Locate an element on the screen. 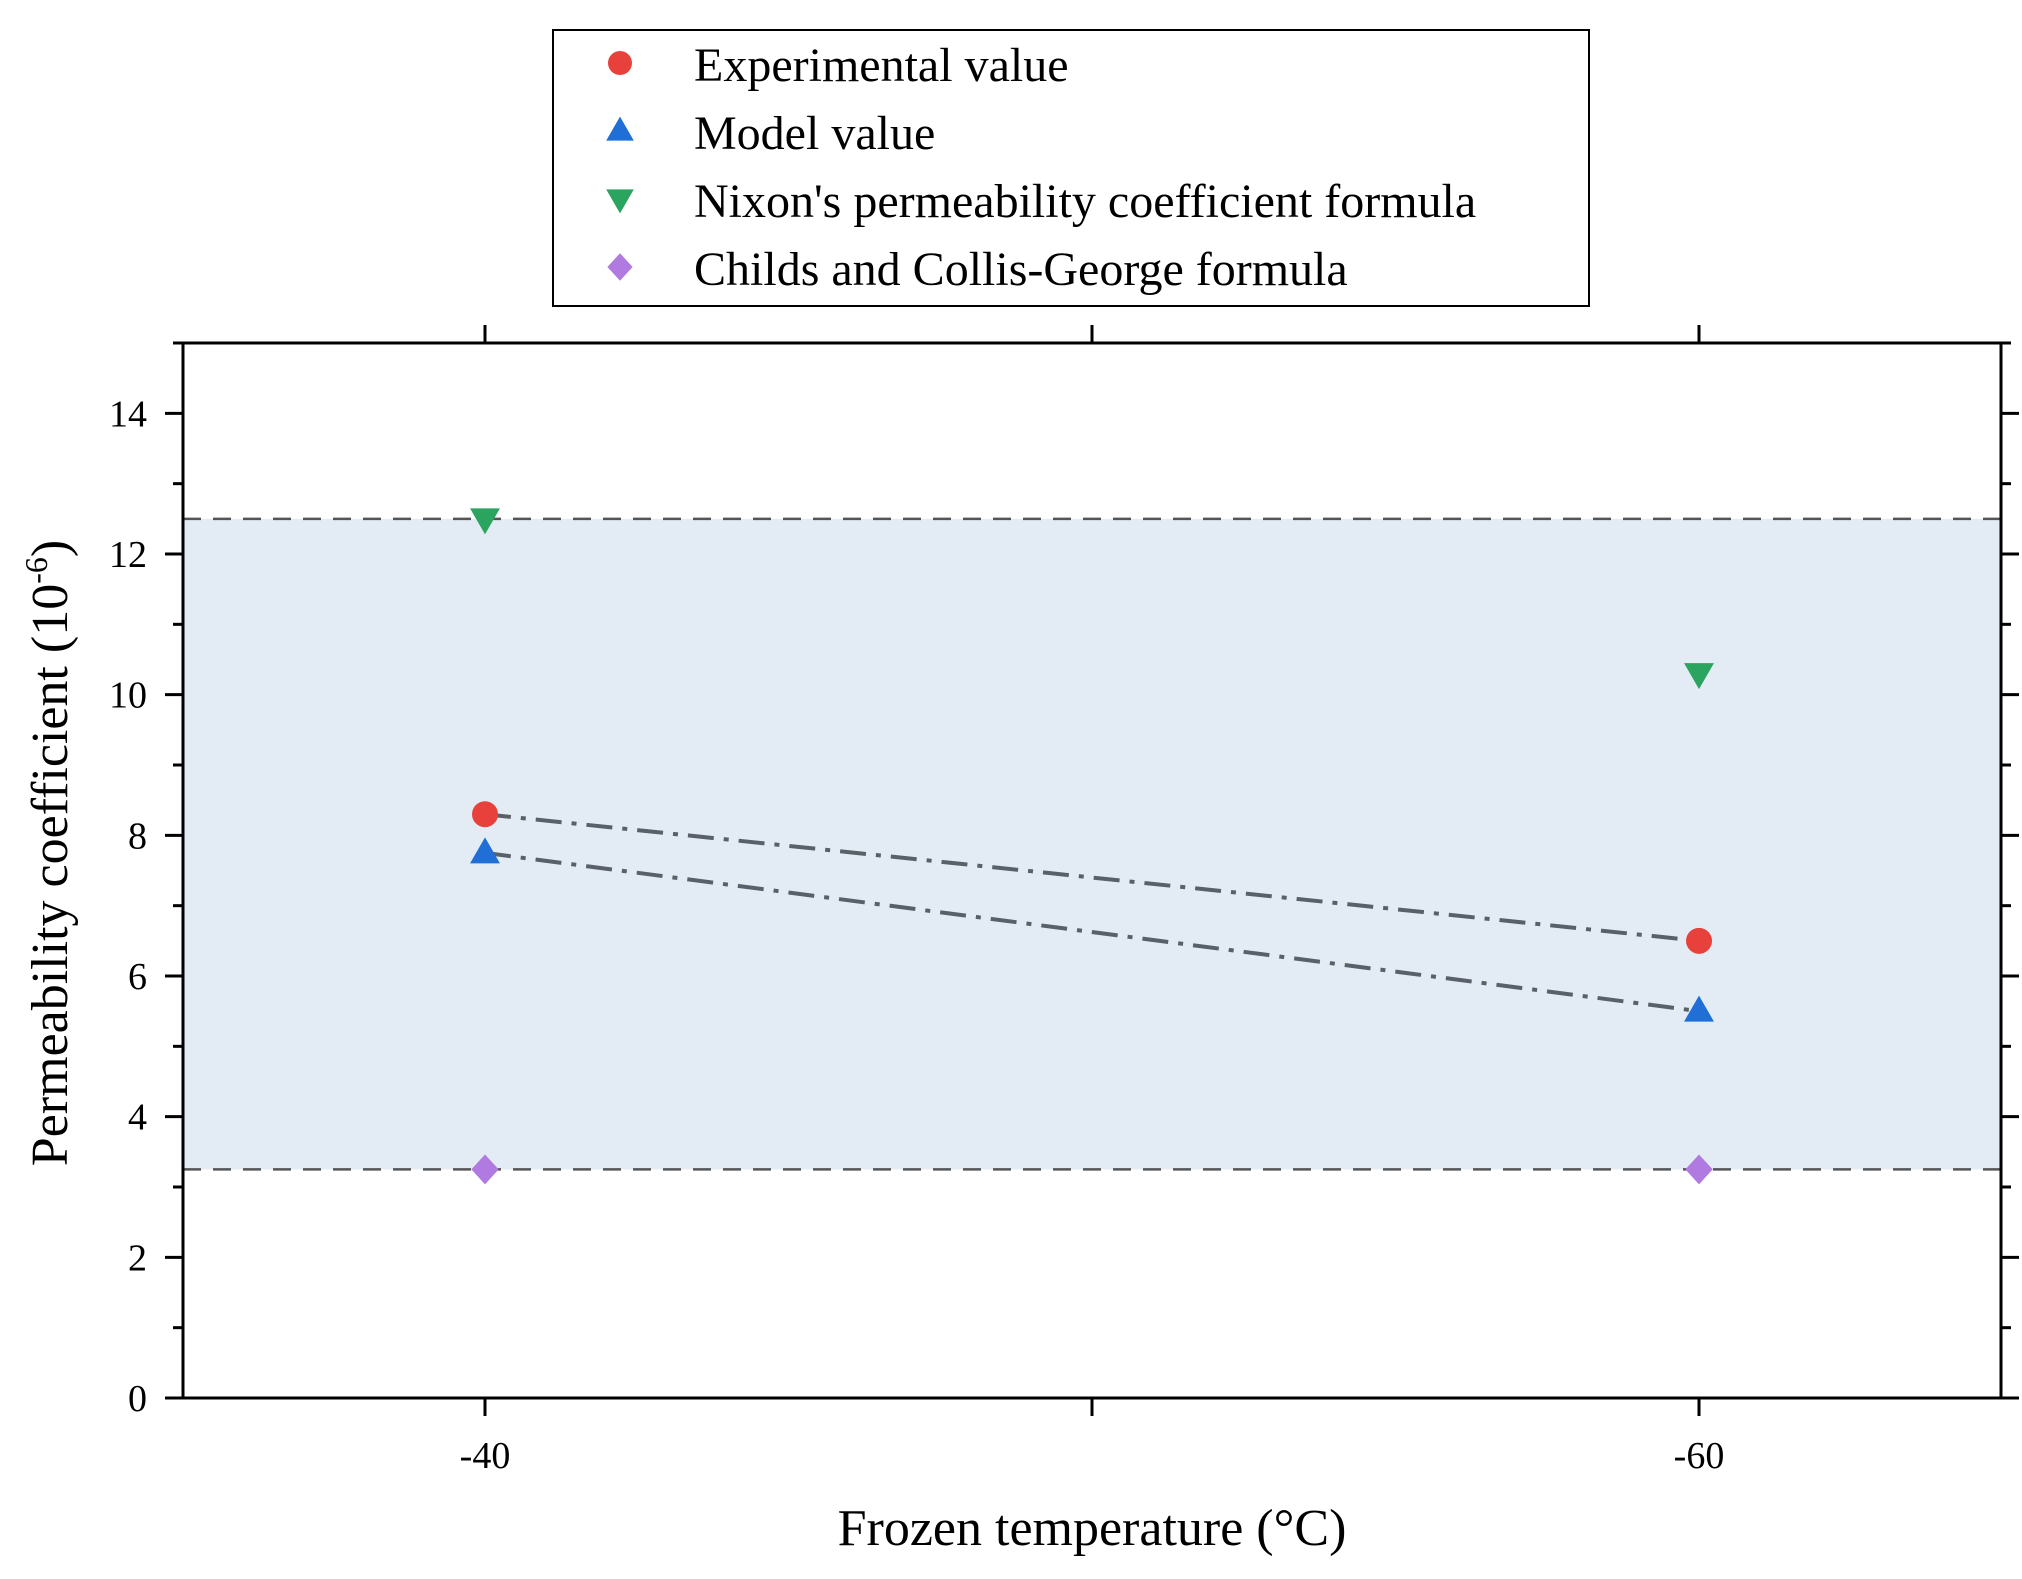  y-axis-title: Permeability coefficient (10-6) is located at coordinates (48, 853).